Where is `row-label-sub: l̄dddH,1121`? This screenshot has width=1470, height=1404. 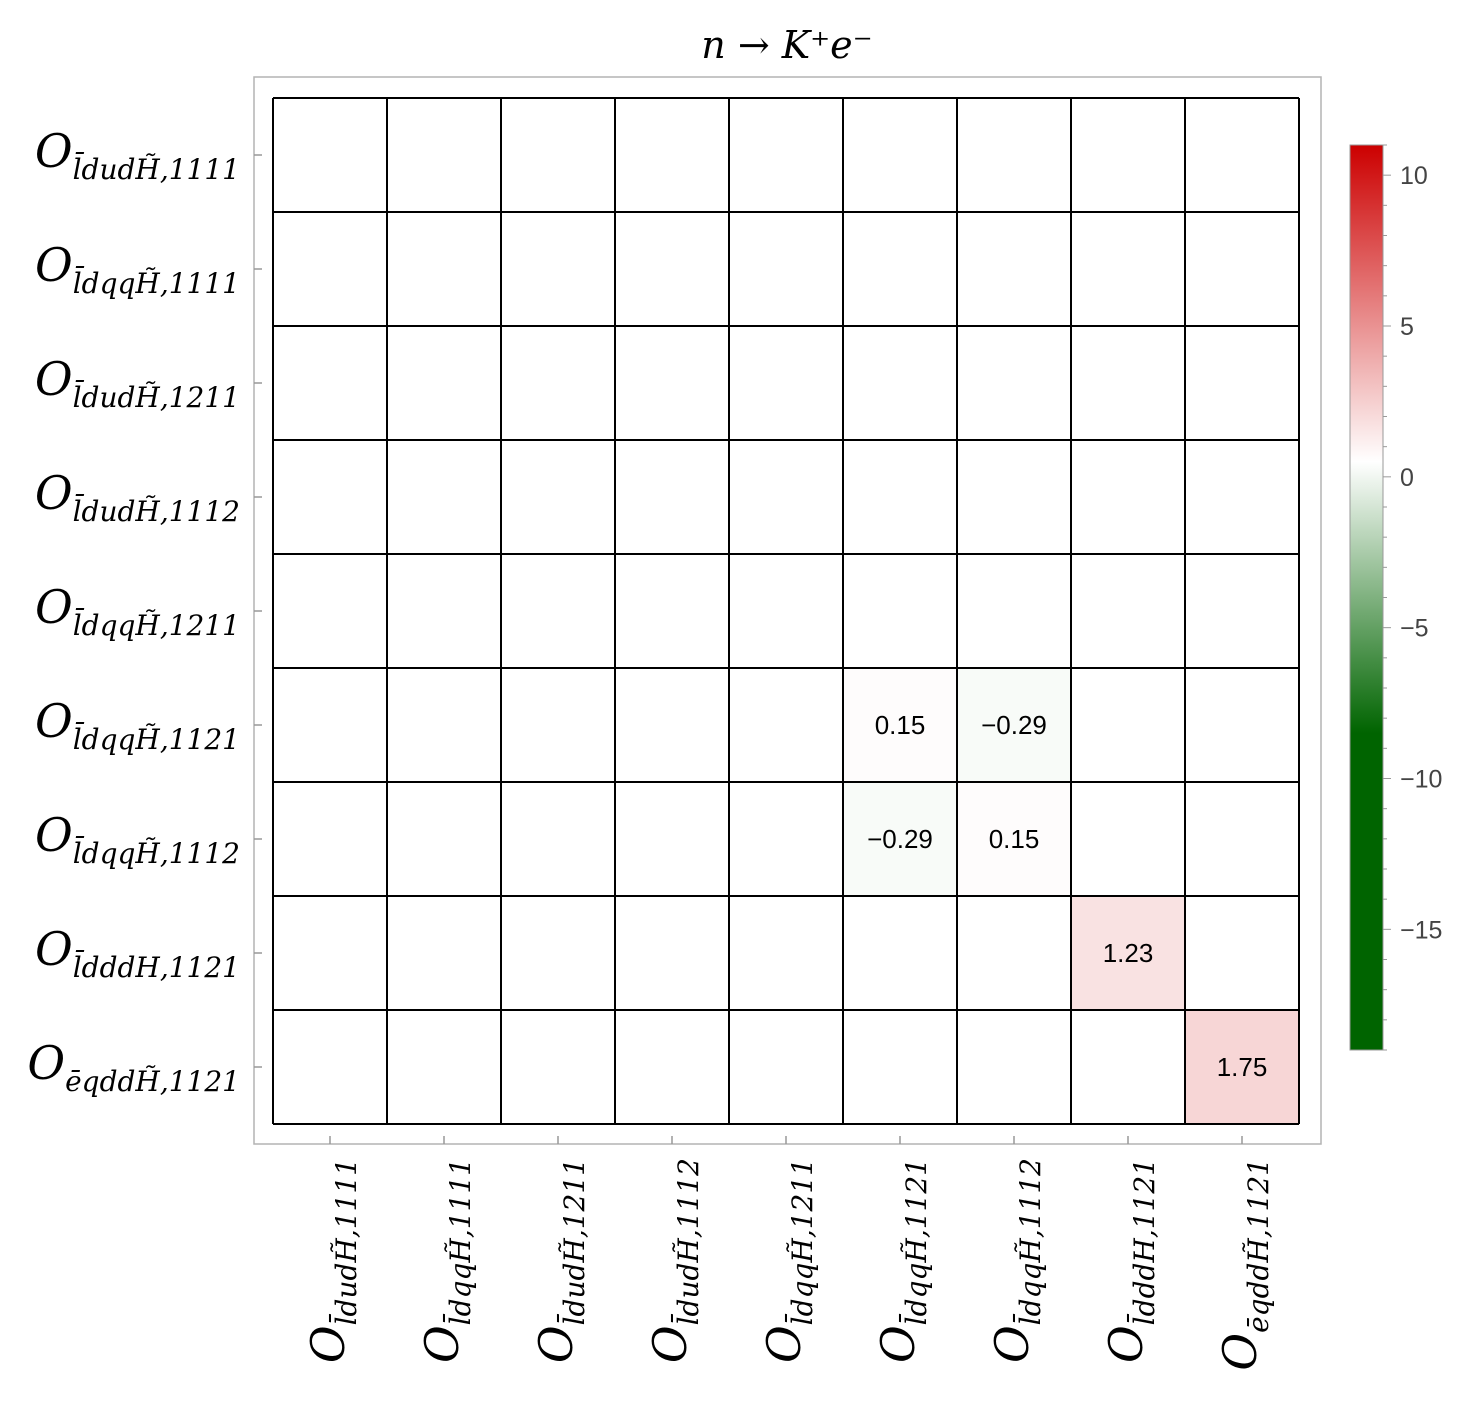
row-label-sub: l̄dddH,1121 is located at coordinates (156, 966).